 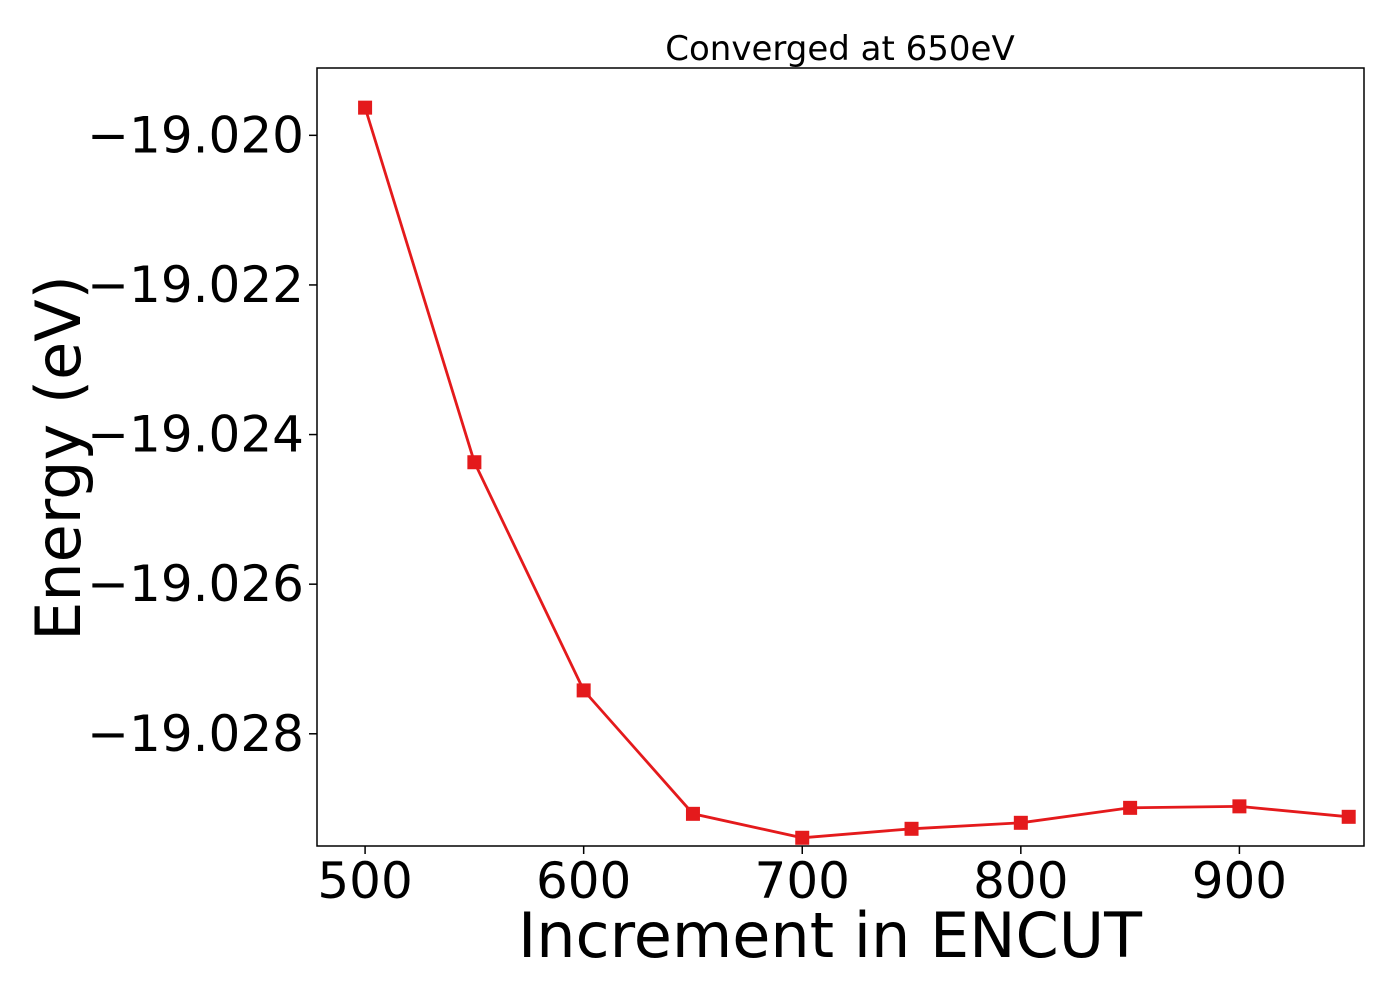 I want to click on y-axis: −19.020 −19.022 −19.024 −19.026 −19.028, so click(x=202, y=434).